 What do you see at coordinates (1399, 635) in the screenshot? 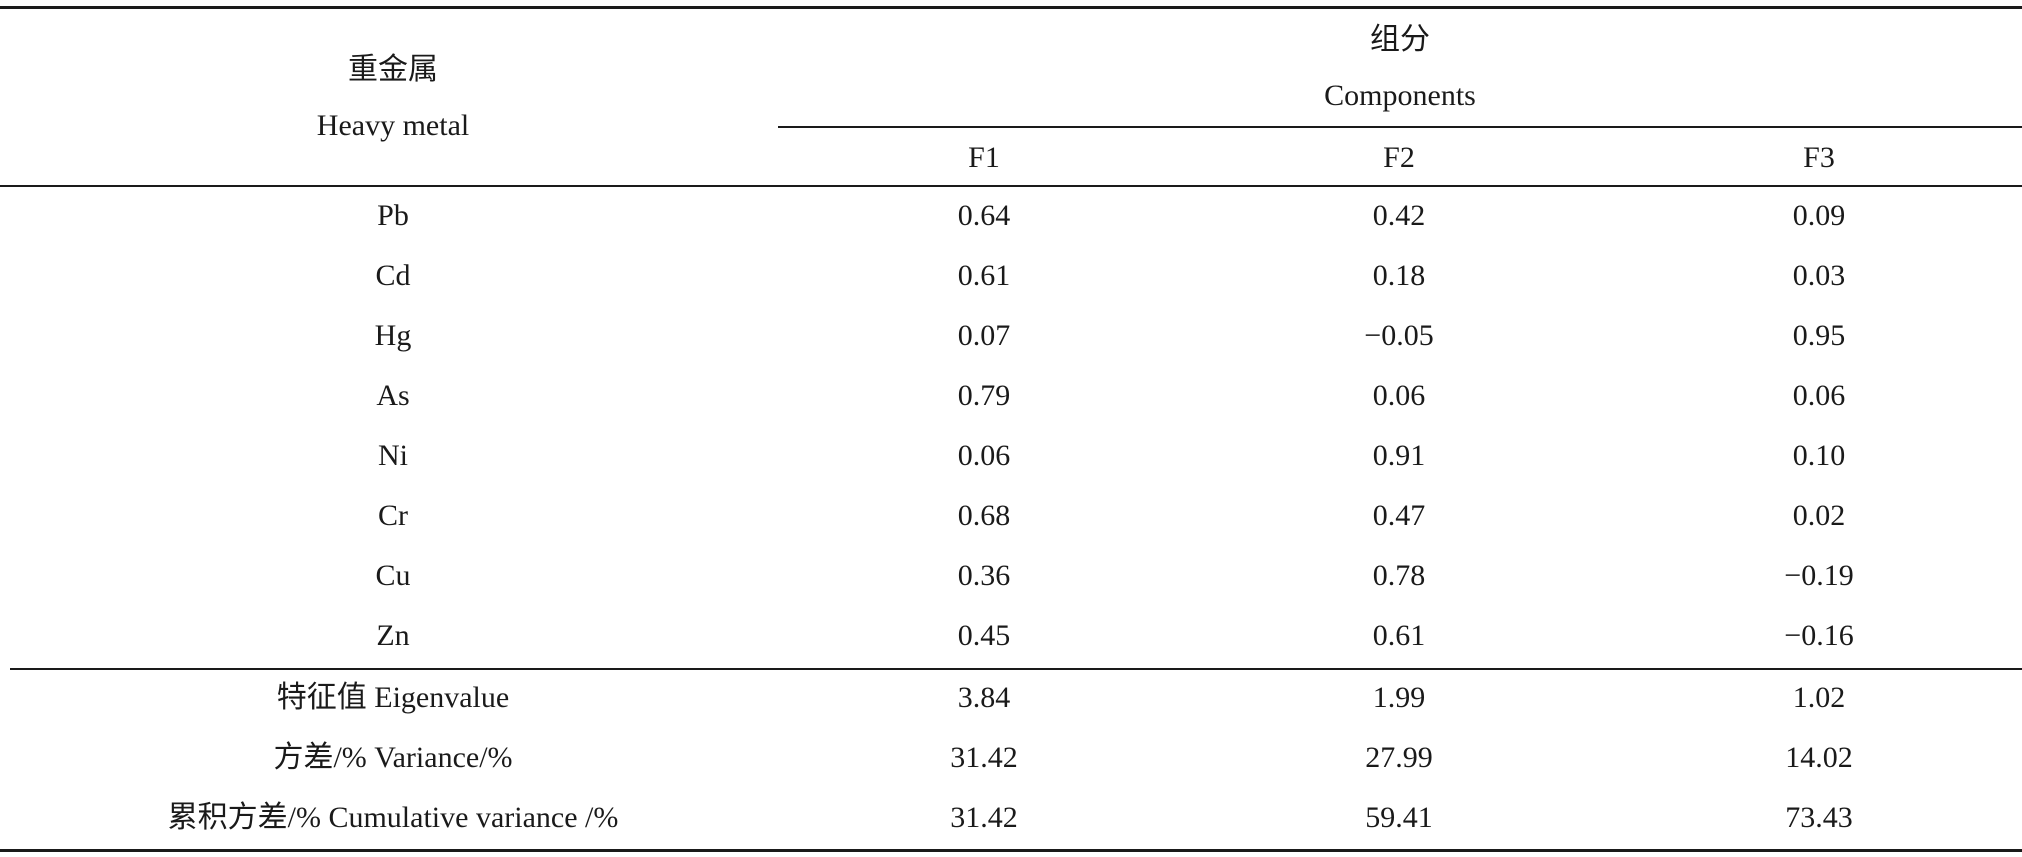
I see `row-value-f2: 0.61` at bounding box center [1399, 635].